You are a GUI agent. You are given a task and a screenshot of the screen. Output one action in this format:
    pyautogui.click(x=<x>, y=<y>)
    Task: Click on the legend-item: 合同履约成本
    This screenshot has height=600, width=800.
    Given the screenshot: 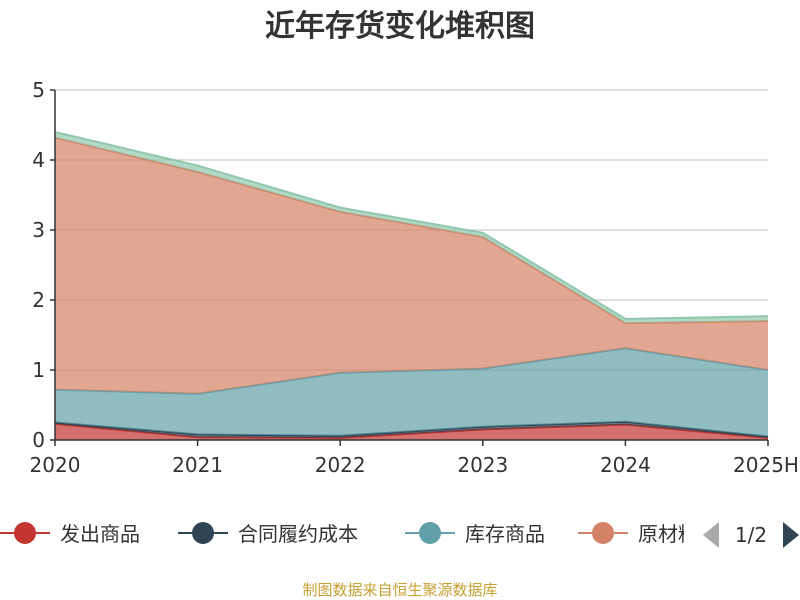 What is the action you would take?
    pyautogui.click(x=268, y=534)
    